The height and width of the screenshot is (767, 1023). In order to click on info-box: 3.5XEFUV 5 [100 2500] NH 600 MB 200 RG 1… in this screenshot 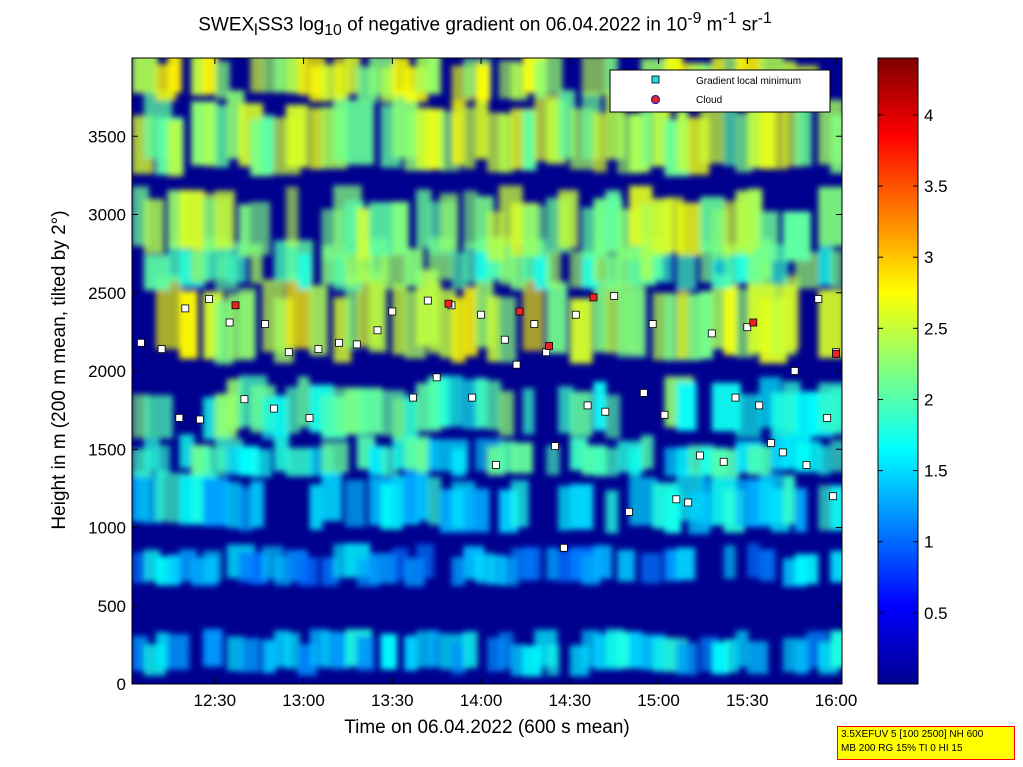, I will do `click(926, 743)`.